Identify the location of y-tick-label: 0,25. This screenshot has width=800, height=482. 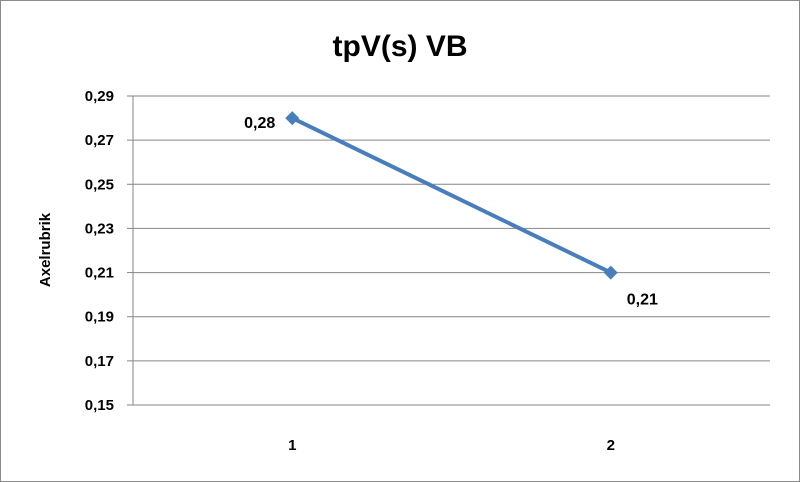
(99, 184).